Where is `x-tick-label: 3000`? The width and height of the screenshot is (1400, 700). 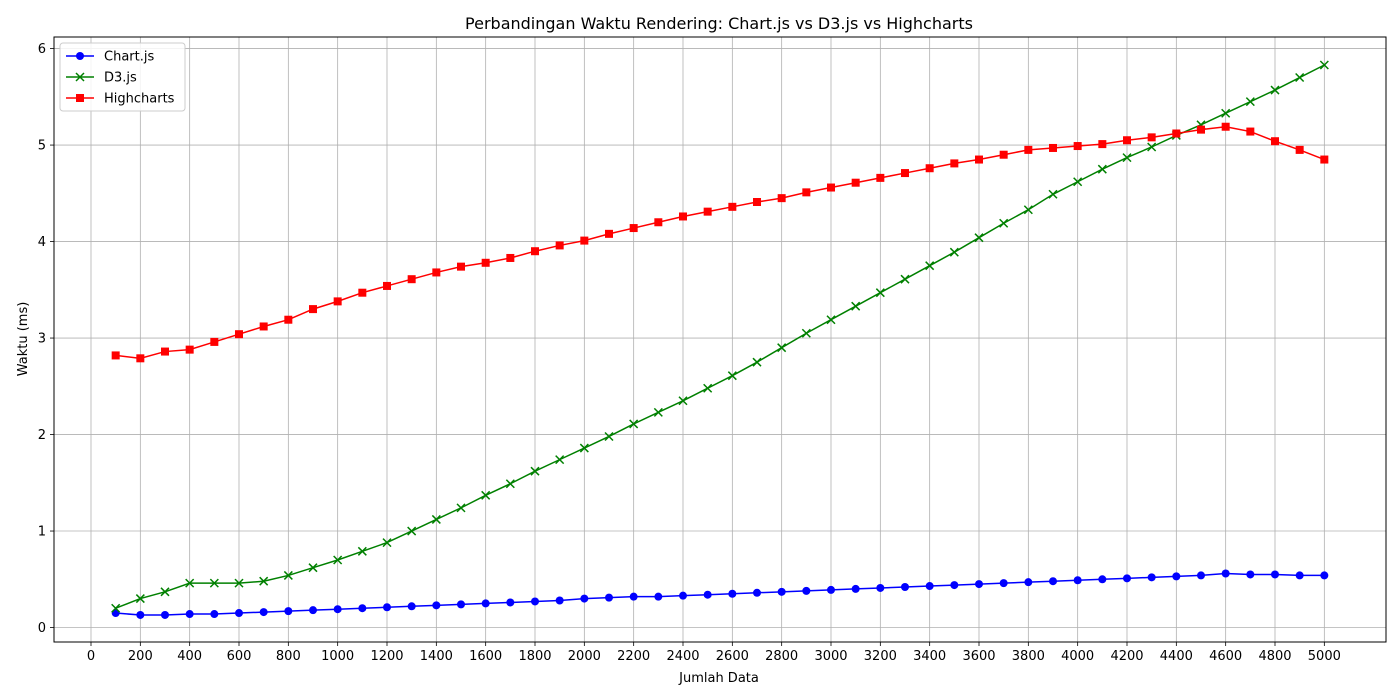 x-tick-label: 3000 is located at coordinates (830, 656).